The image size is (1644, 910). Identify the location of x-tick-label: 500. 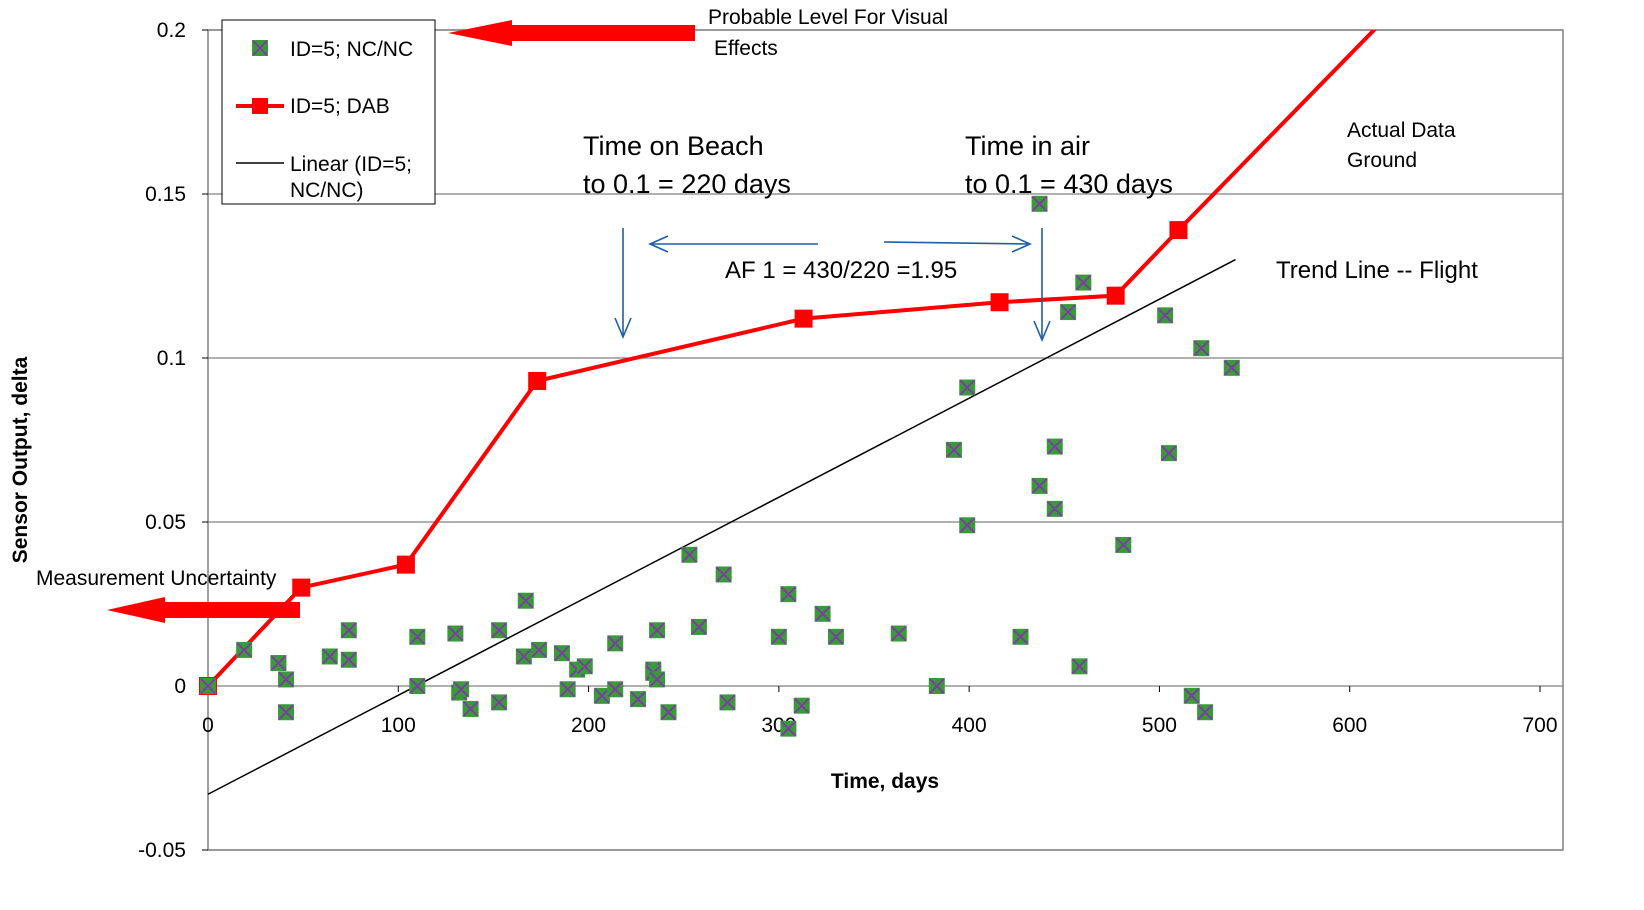
(1159, 725).